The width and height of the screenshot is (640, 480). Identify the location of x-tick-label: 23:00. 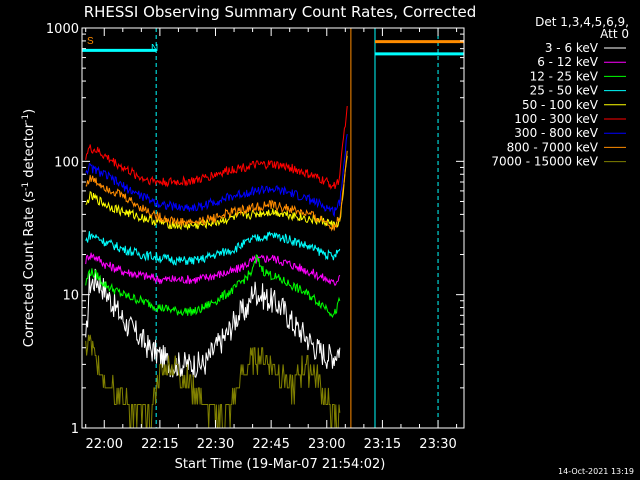
(326, 444).